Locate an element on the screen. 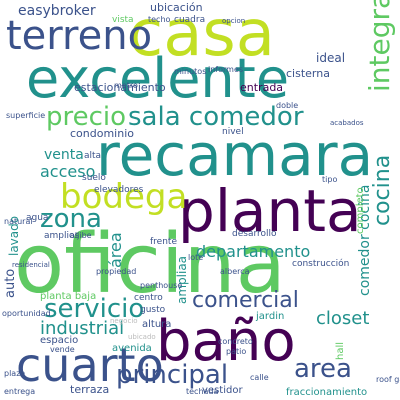 The width and height of the screenshot is (400, 400). word-nivel: minutos is located at coordinates (190, 71).